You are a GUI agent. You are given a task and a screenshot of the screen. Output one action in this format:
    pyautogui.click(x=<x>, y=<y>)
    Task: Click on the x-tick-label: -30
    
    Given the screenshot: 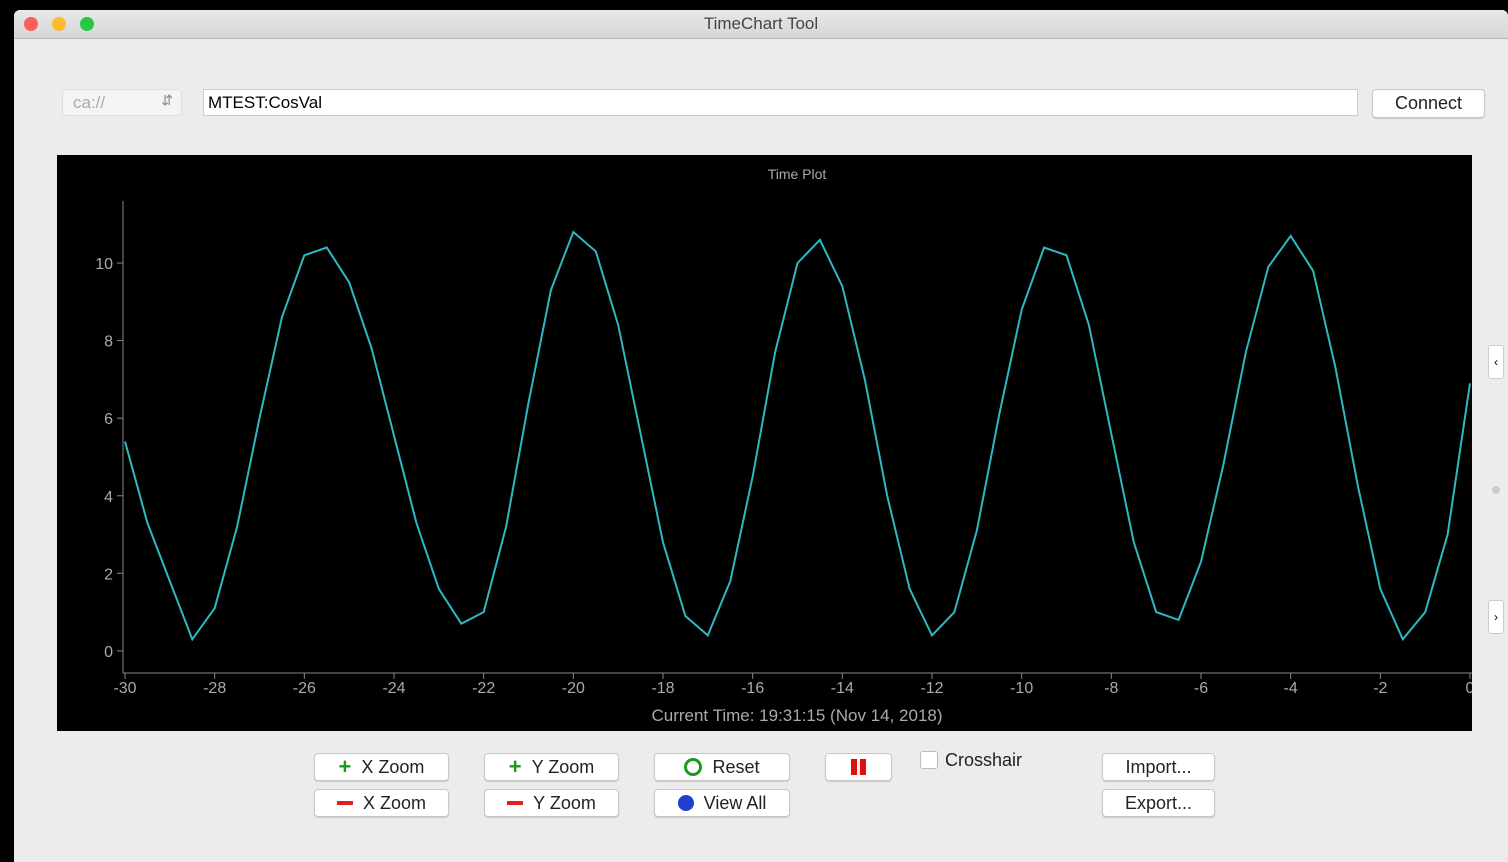 What is the action you would take?
    pyautogui.click(x=124, y=688)
    